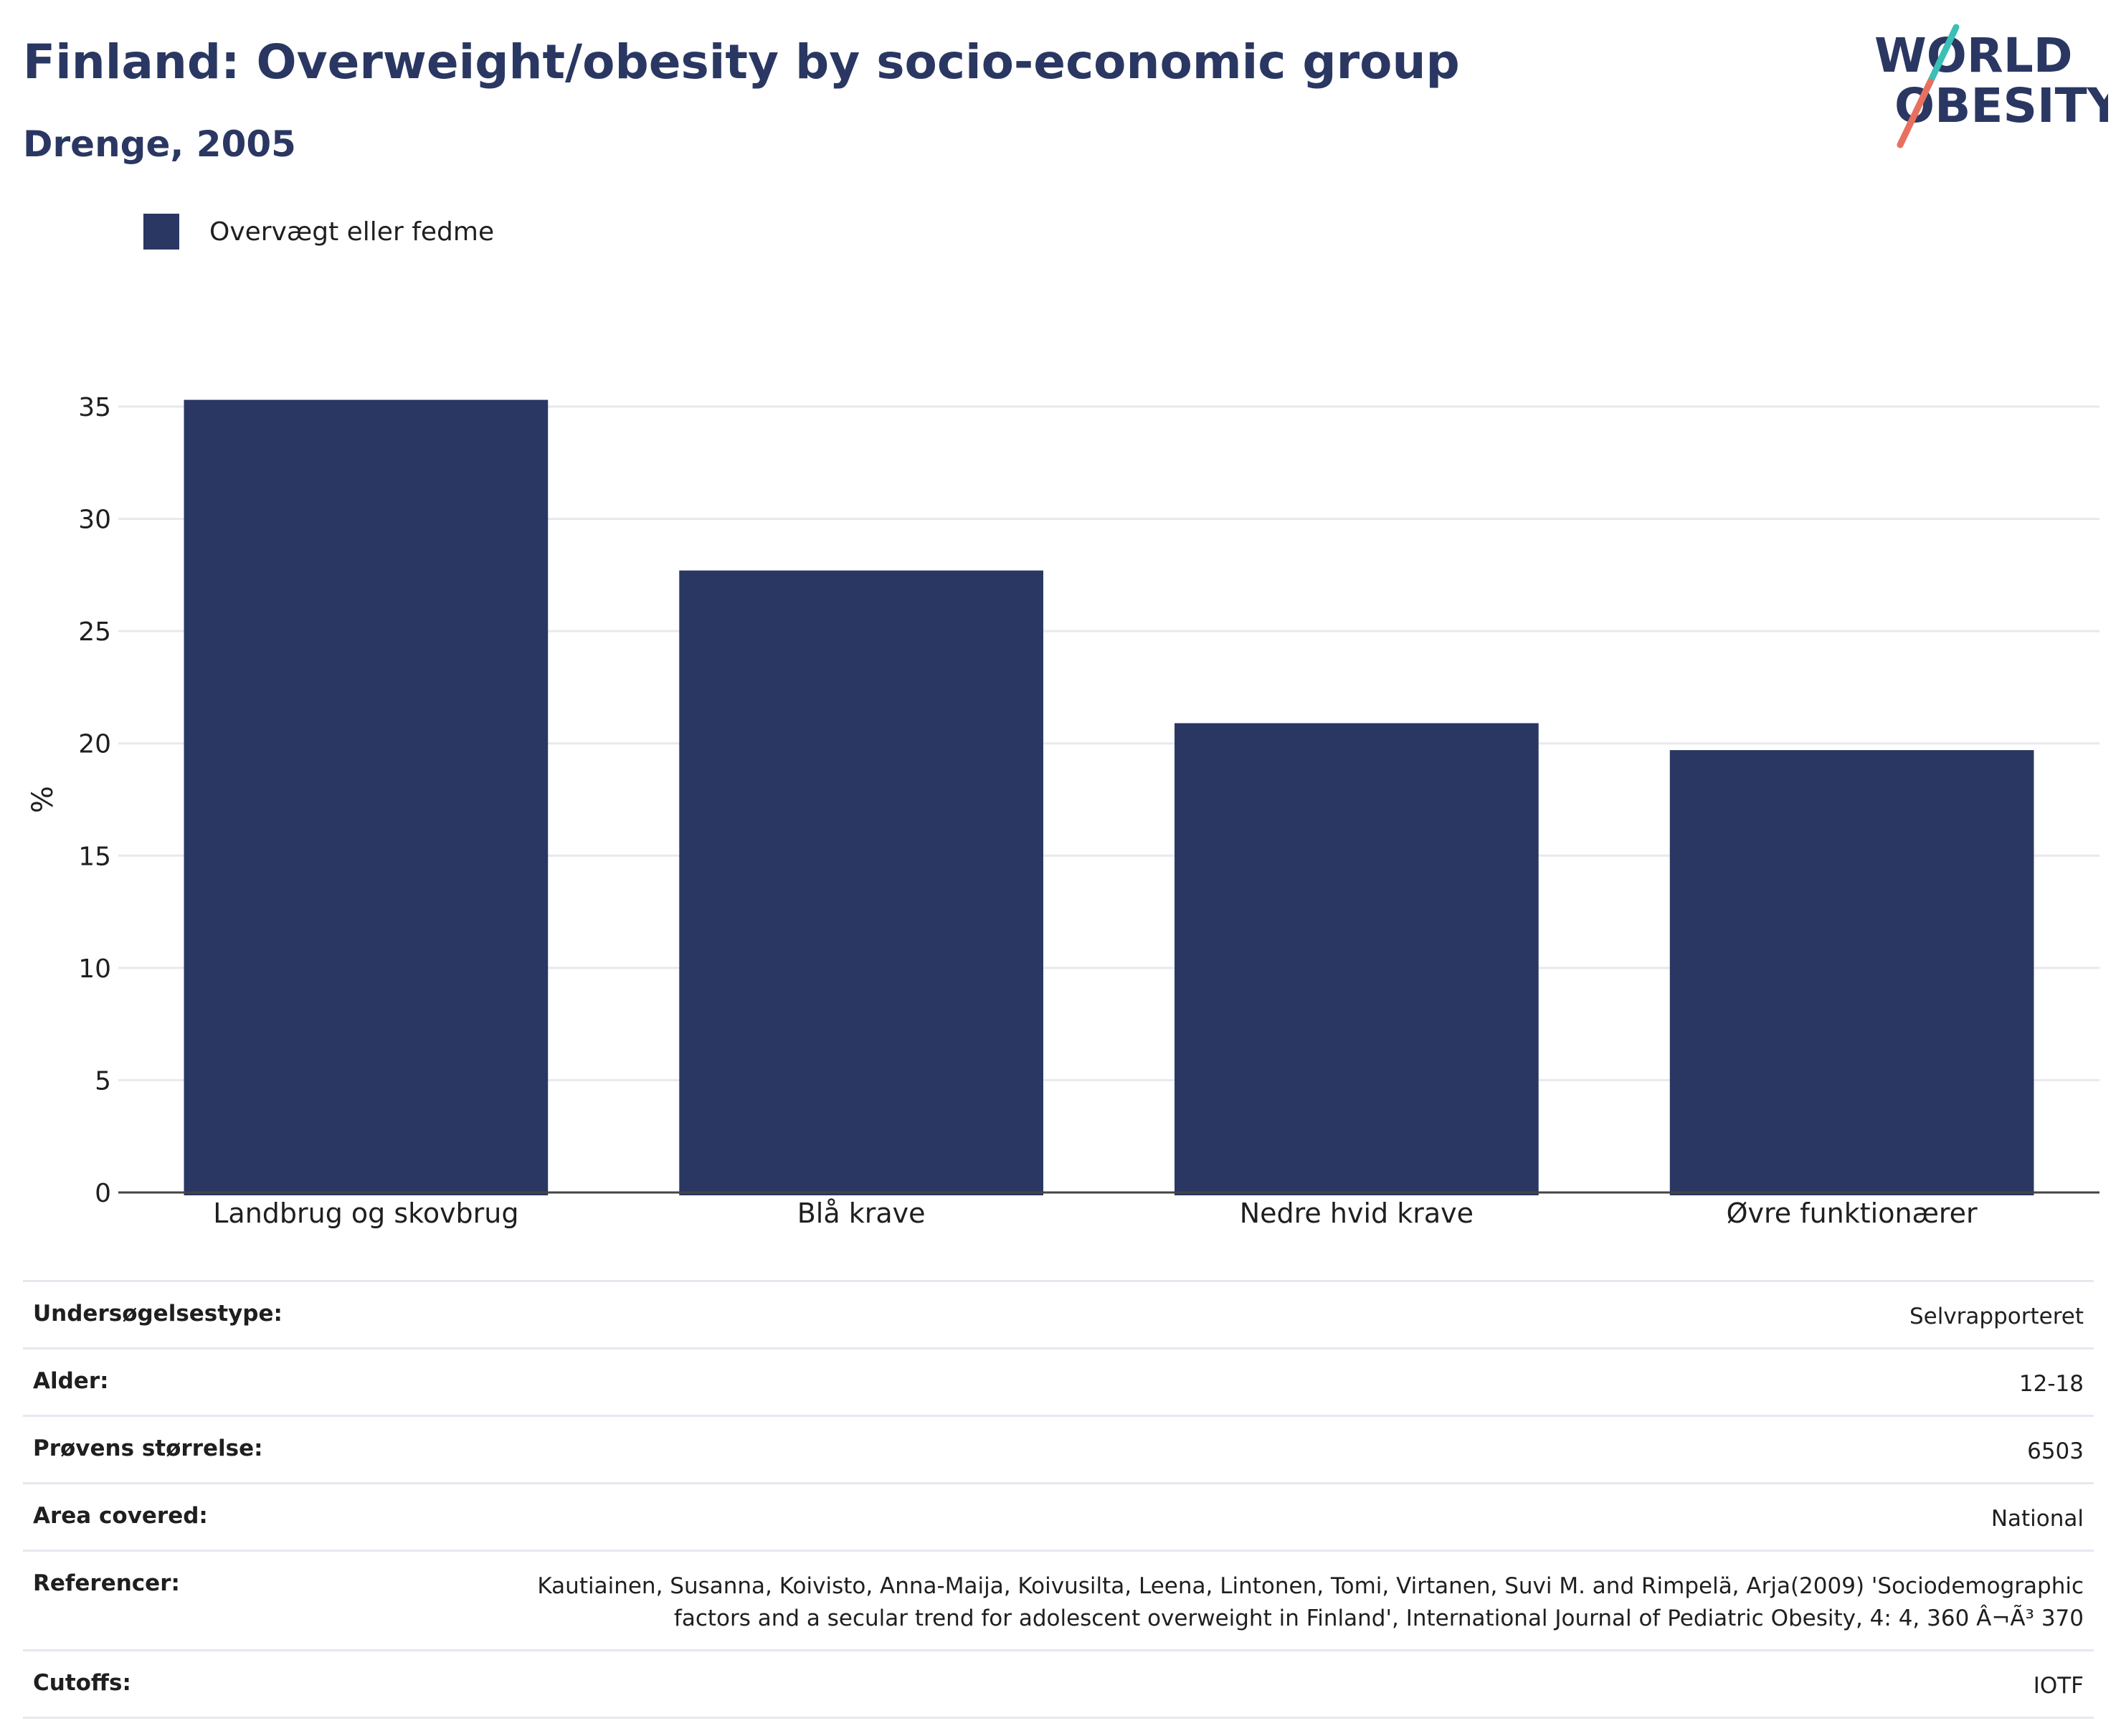  What do you see at coordinates (1058, 1516) in the screenshot?
I see `meta-row: Area covered: National` at bounding box center [1058, 1516].